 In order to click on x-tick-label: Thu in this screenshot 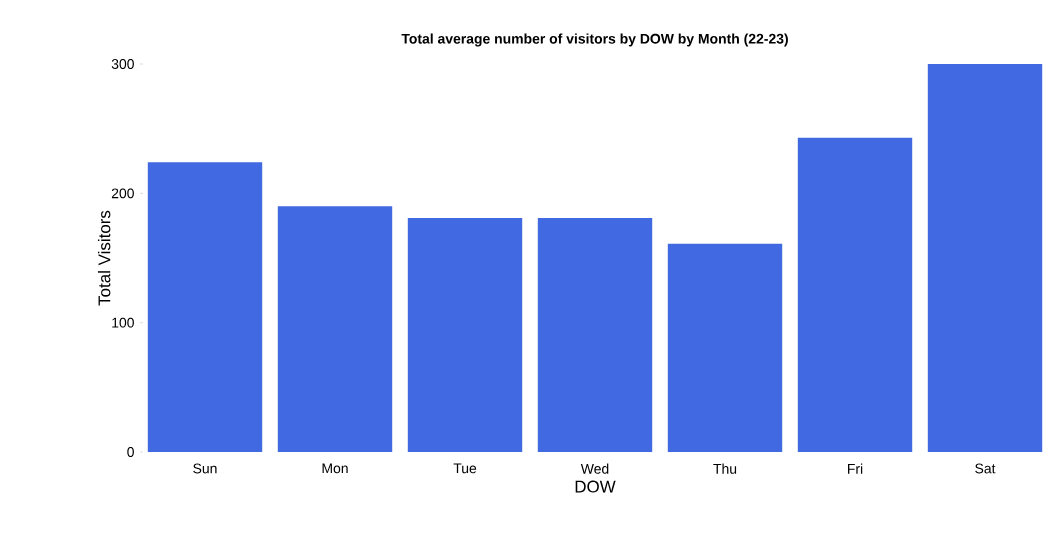, I will do `click(725, 468)`.